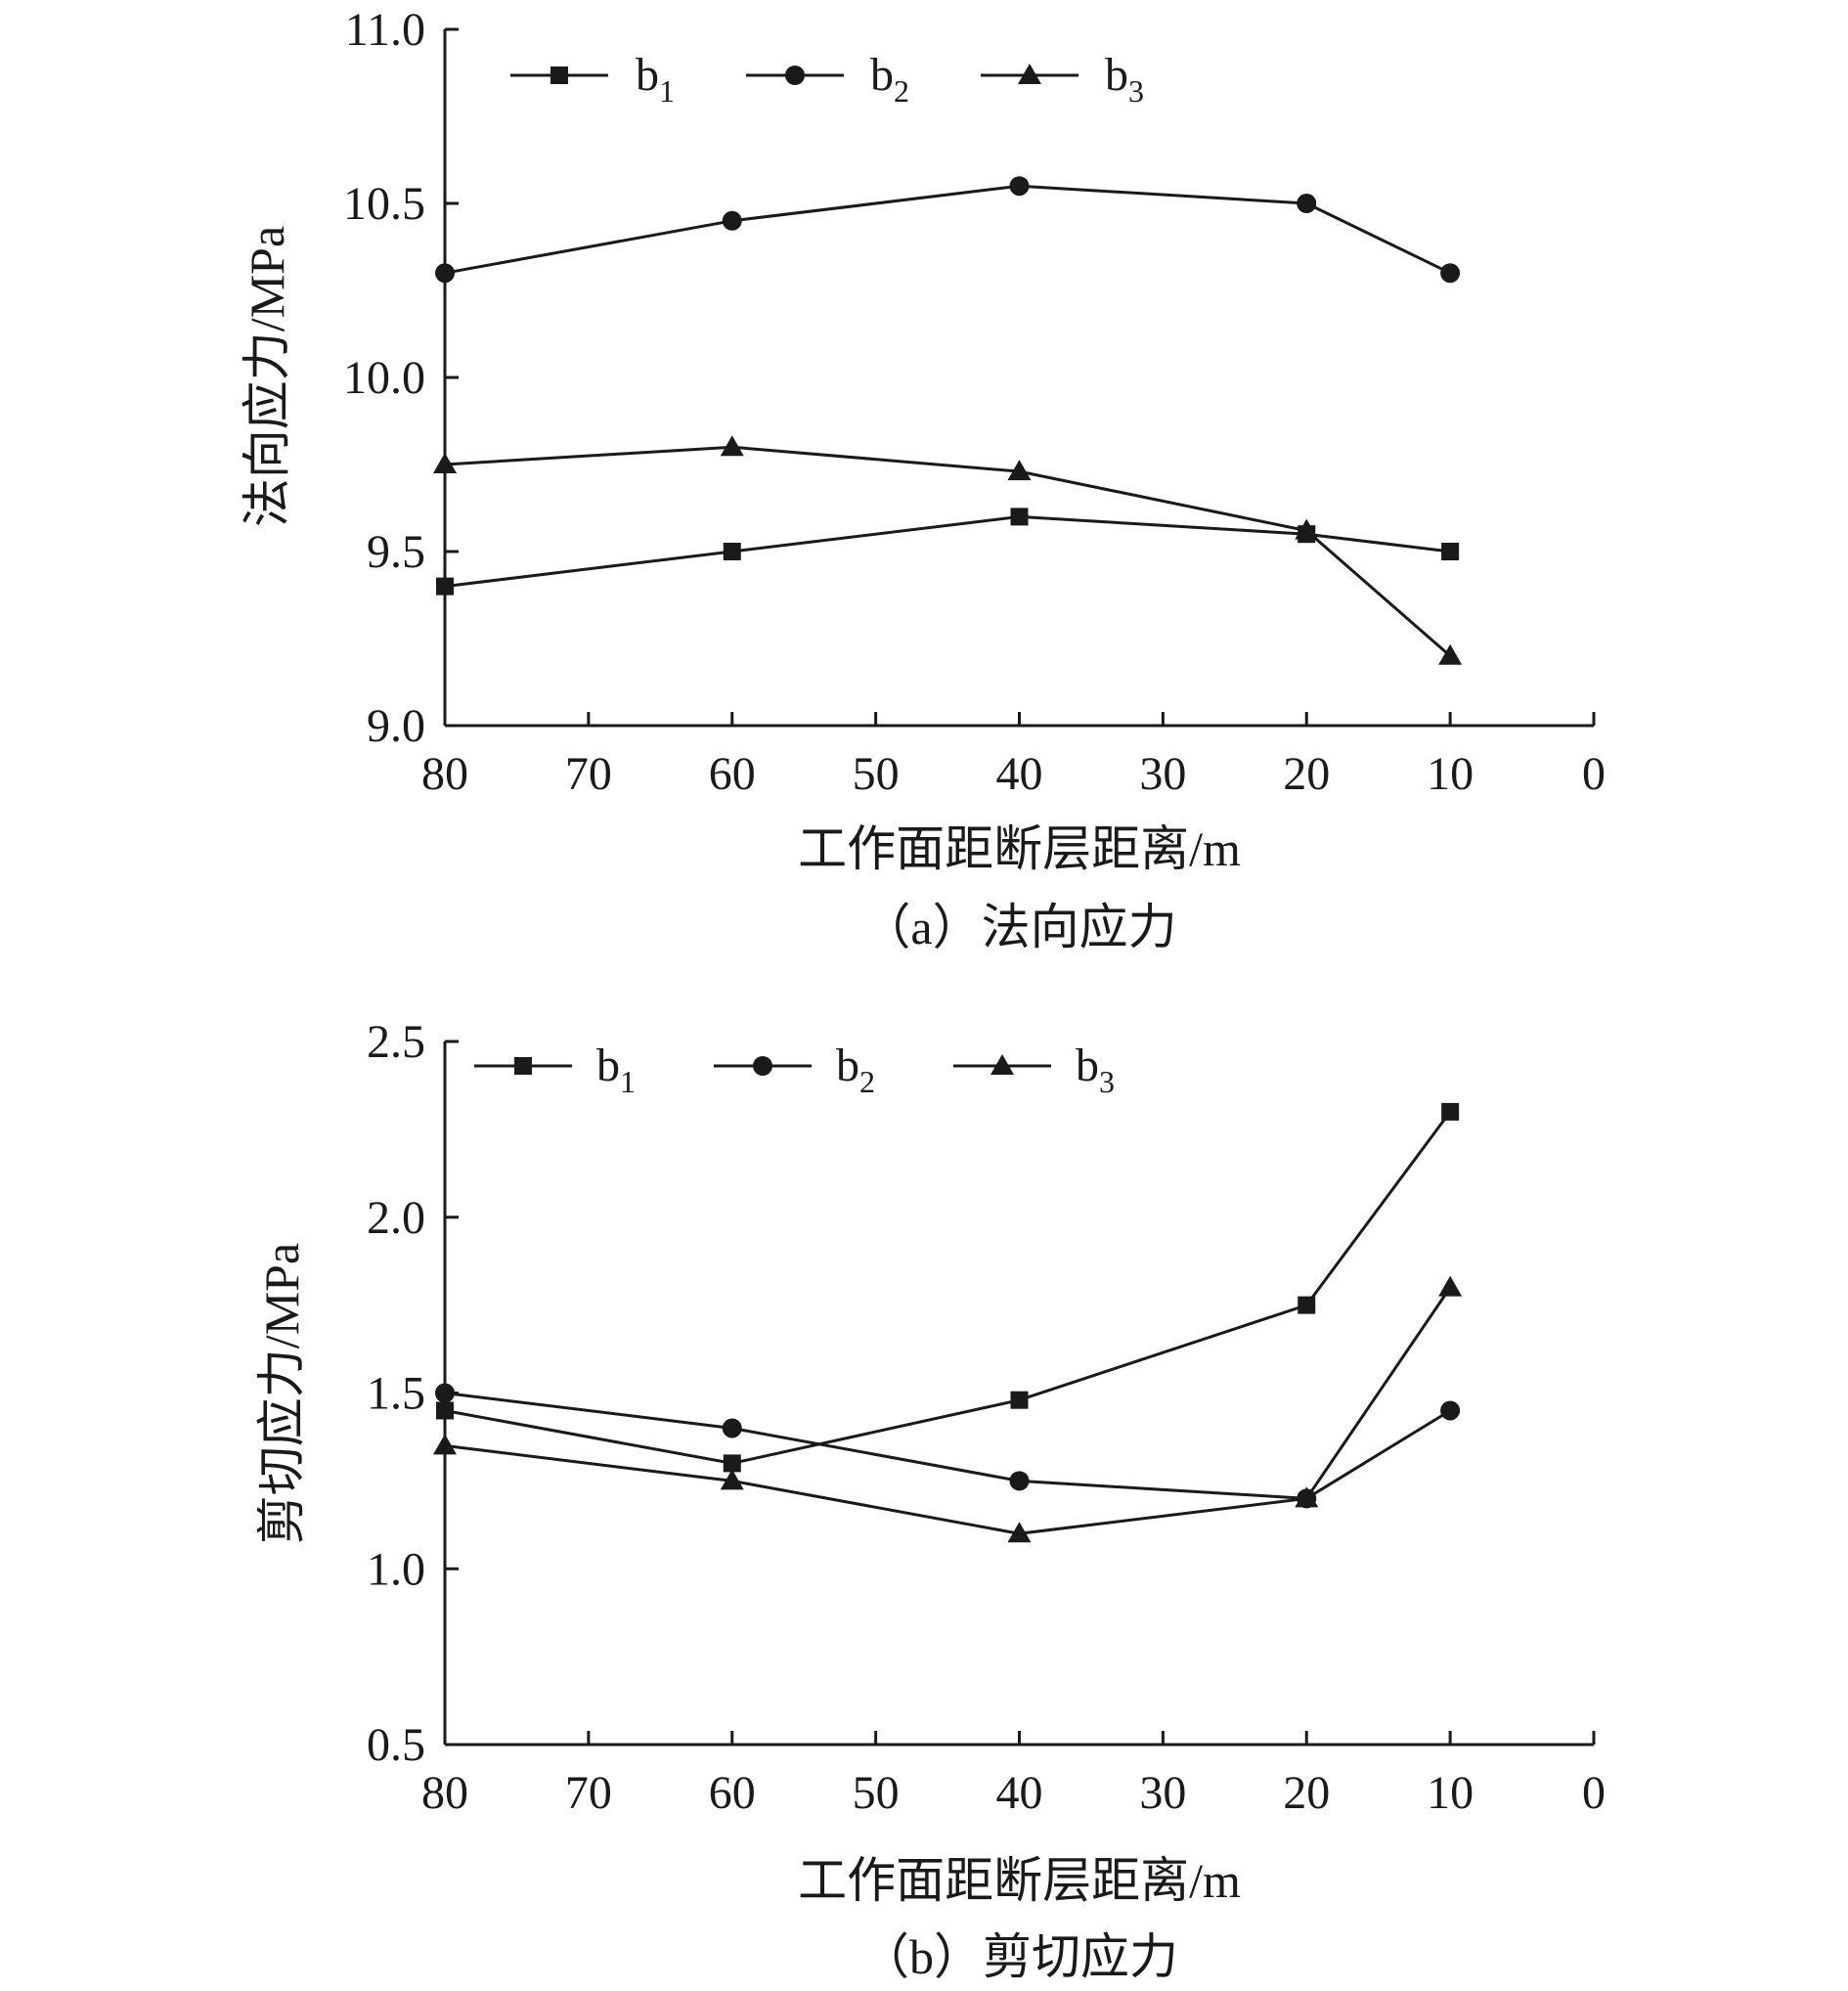 This screenshot has width=1848, height=1991. I want to click on y-tick-label: 2.0, so click(396, 1218).